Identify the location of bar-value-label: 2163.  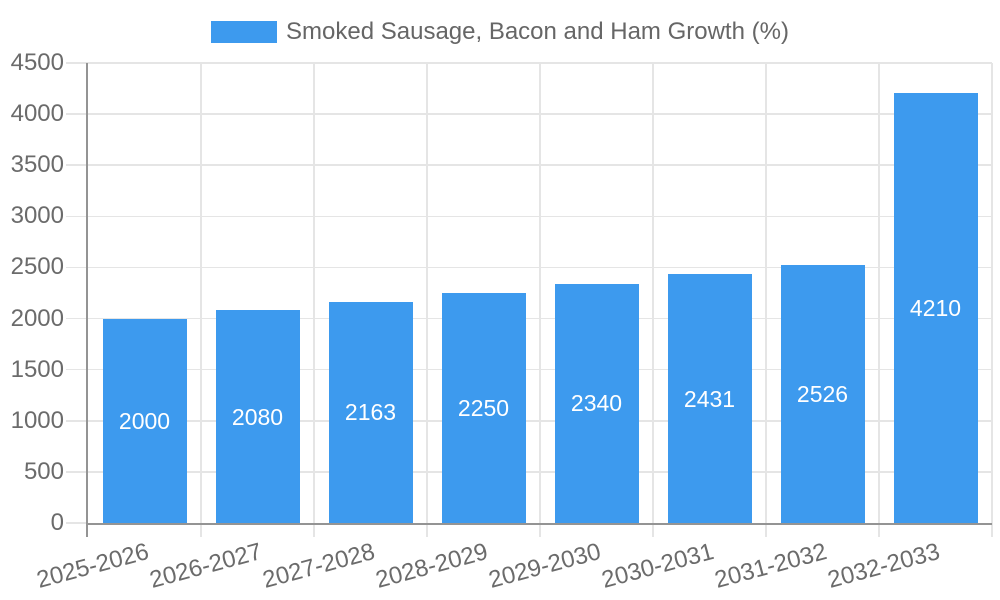
(370, 412).